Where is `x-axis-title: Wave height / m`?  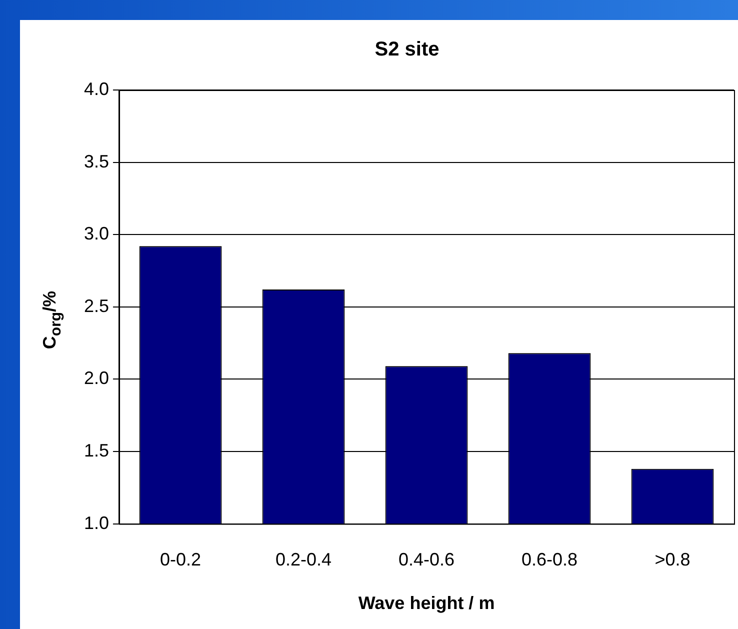
x-axis-title: Wave height / m is located at coordinates (426, 603).